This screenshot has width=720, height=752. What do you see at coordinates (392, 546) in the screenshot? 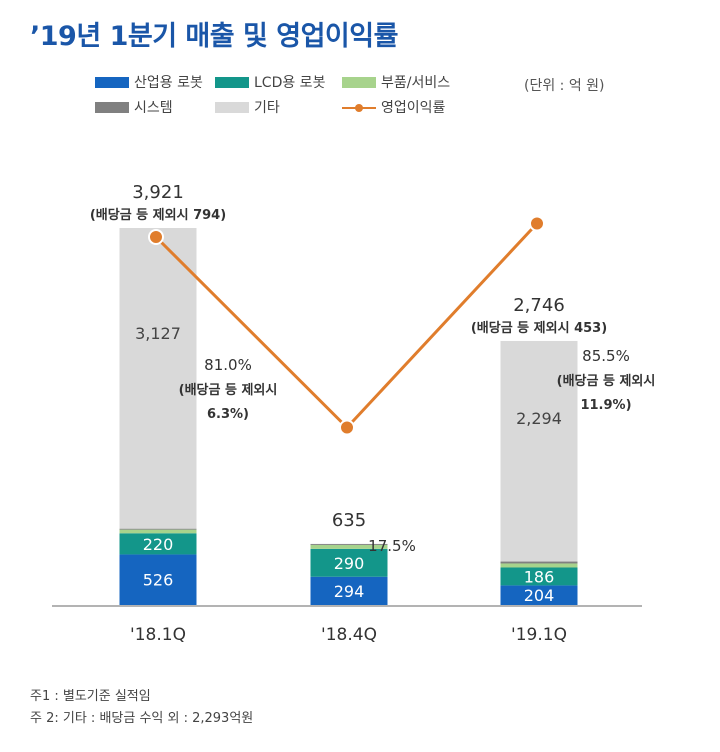
I see `margin-value-label: 17.5%` at bounding box center [392, 546].